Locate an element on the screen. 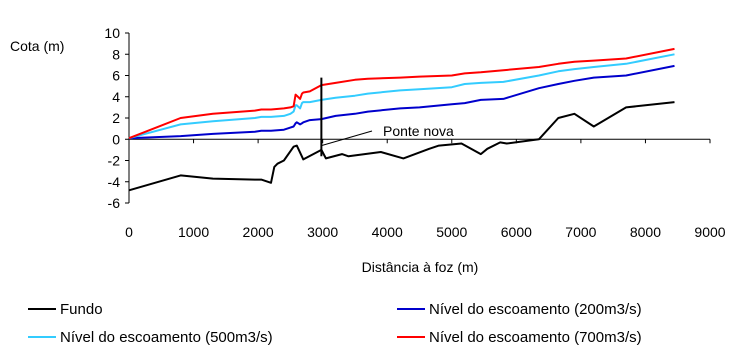 This screenshot has width=748, height=357. y-axis-label: Cota (m) is located at coordinates (37, 46).